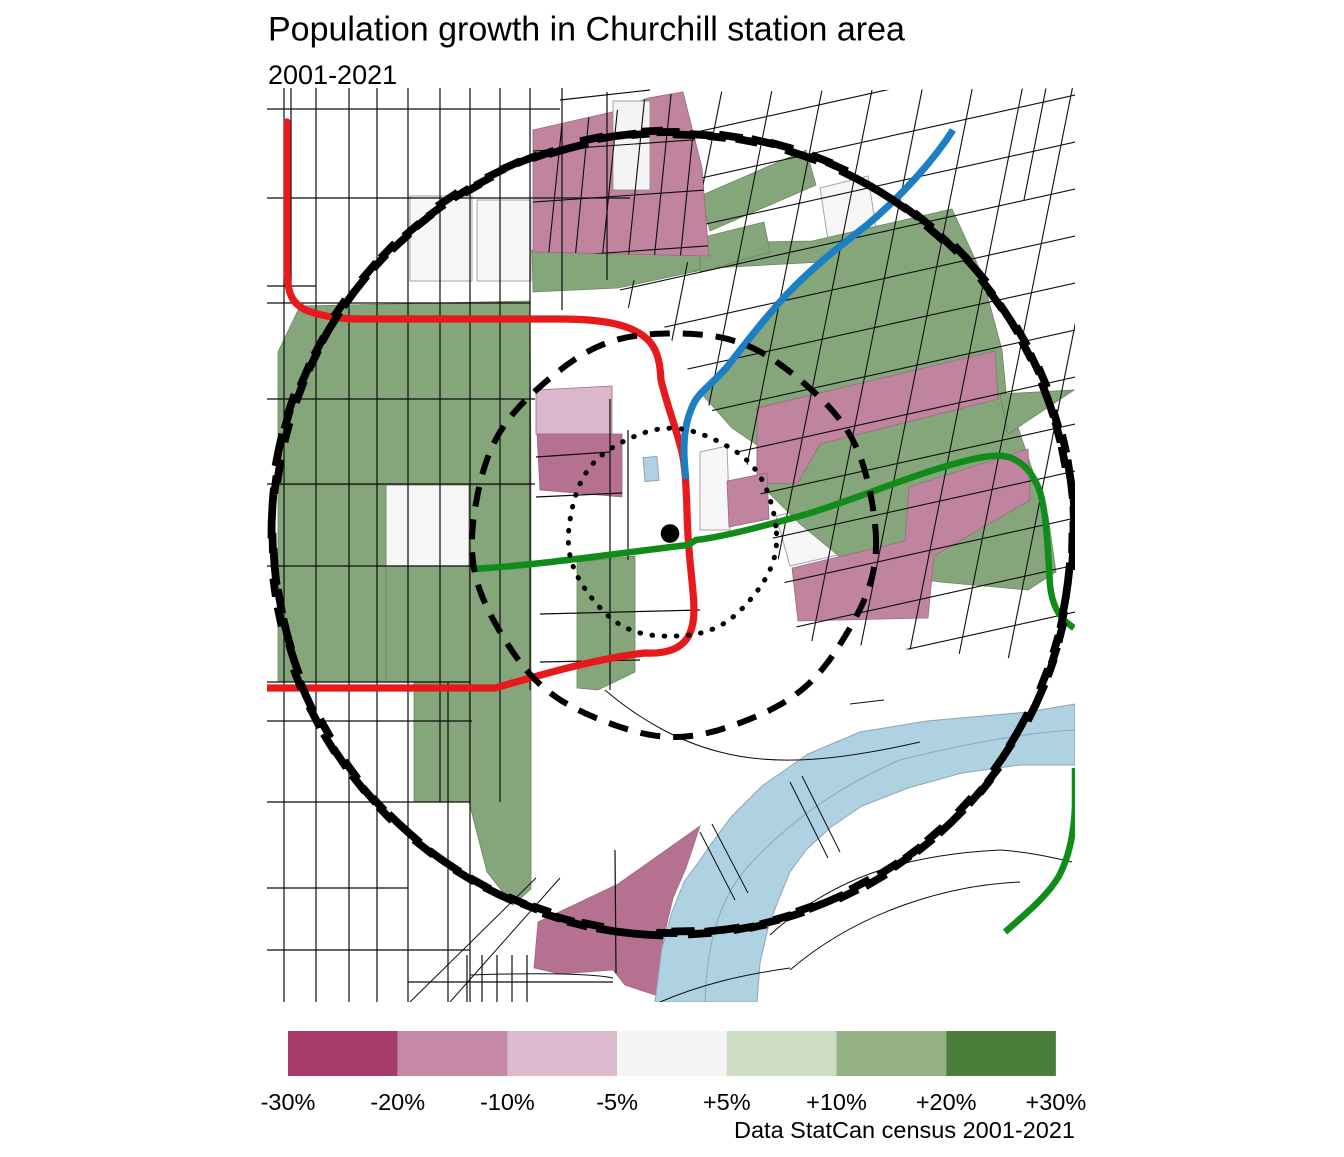  Describe the element at coordinates (904, 1130) in the screenshot. I see `svg-text: Data StatCan census 2001-2021` at that location.